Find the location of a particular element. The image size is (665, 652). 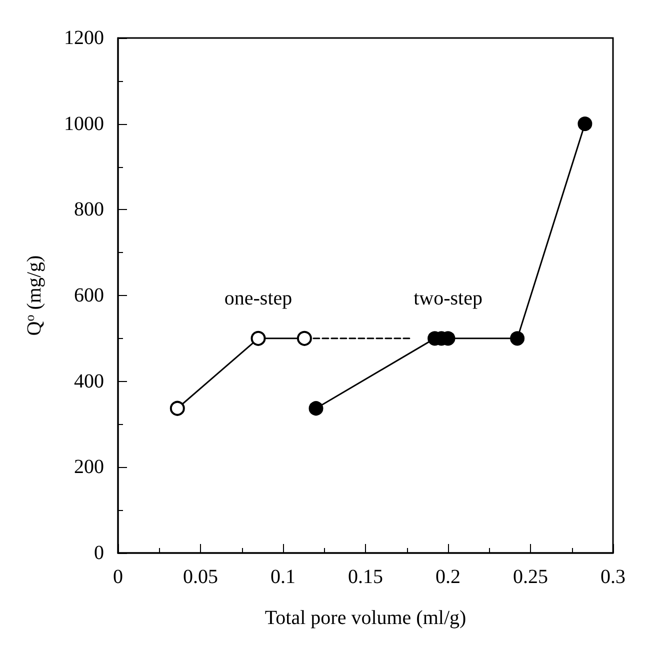

y-axis-title: Qo (mg/g) is located at coordinates (34, 295).